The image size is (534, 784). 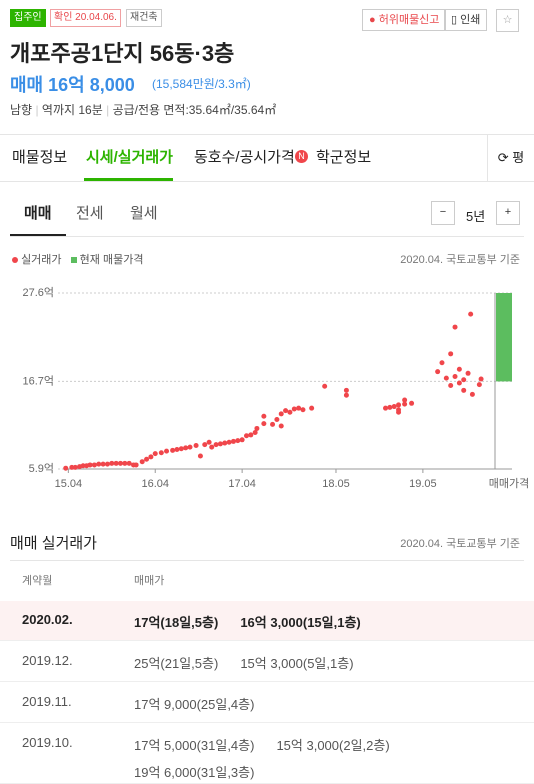 I want to click on deal-item: 19억 6,000(31일,3층), so click(x=194, y=772).